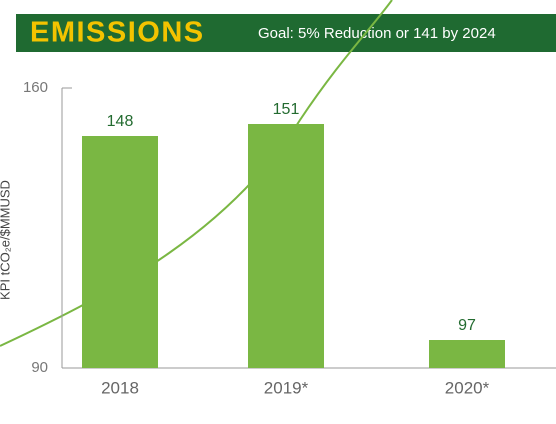  What do you see at coordinates (377, 33) in the screenshot?
I see `chart-subtitle: Goal: 5% Reduction or 141 by 2024` at bounding box center [377, 33].